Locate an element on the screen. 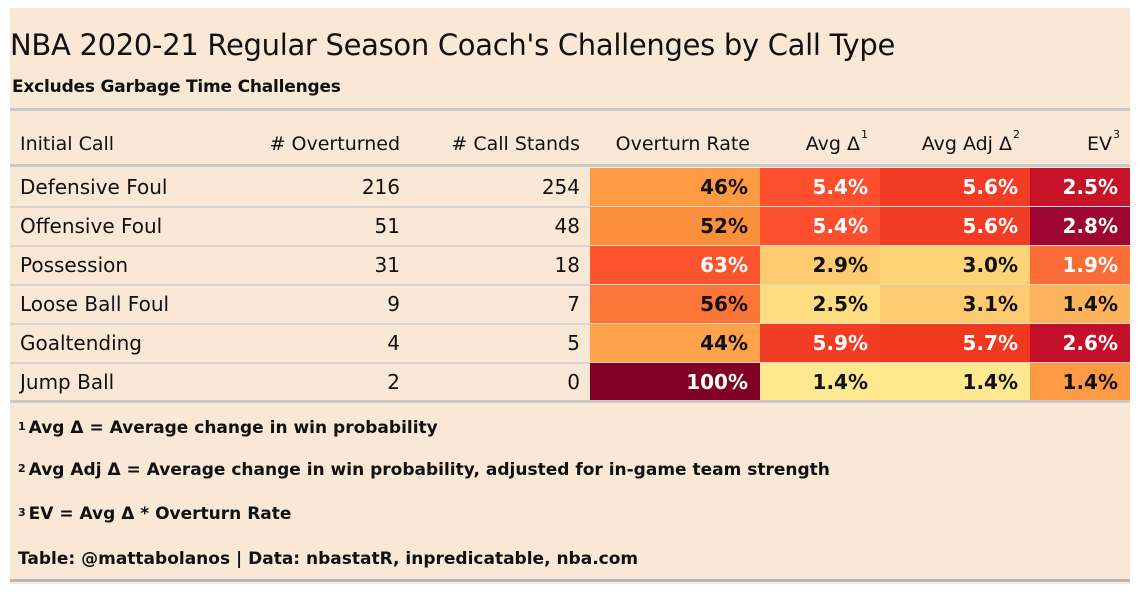 This screenshot has width=1140, height=594. cell-call-stands: 254 is located at coordinates (560, 187).